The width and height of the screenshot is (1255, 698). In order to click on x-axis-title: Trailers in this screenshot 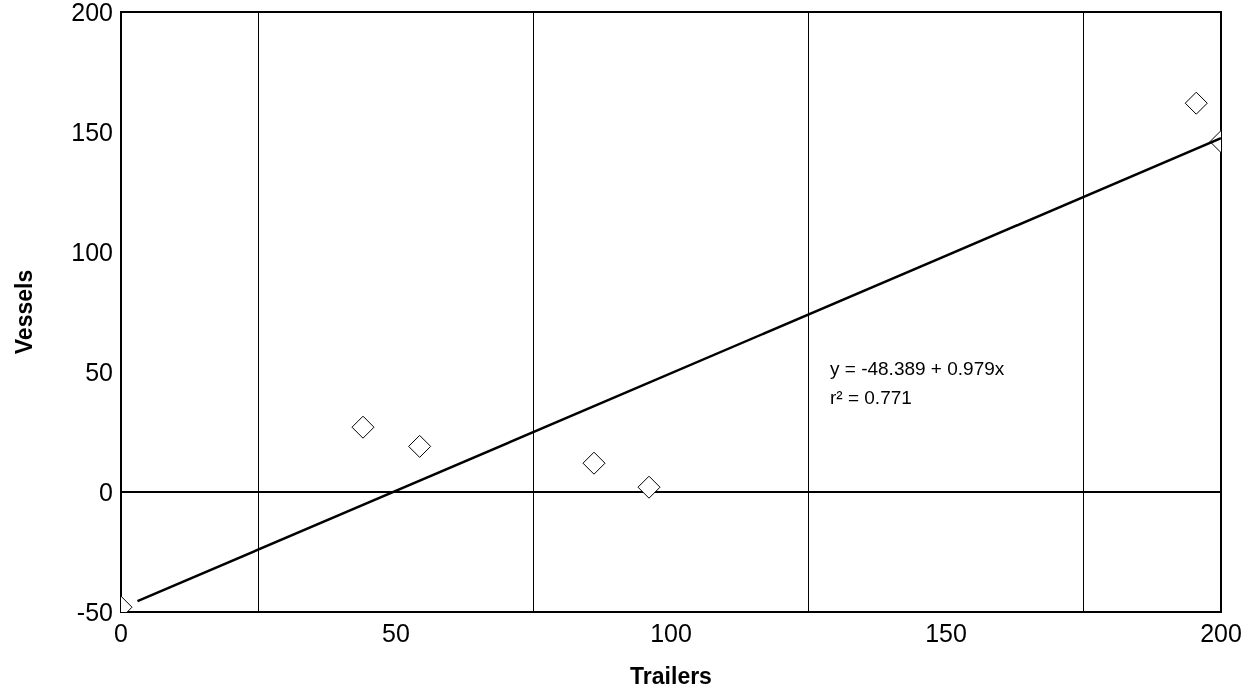, I will do `click(671, 676)`.